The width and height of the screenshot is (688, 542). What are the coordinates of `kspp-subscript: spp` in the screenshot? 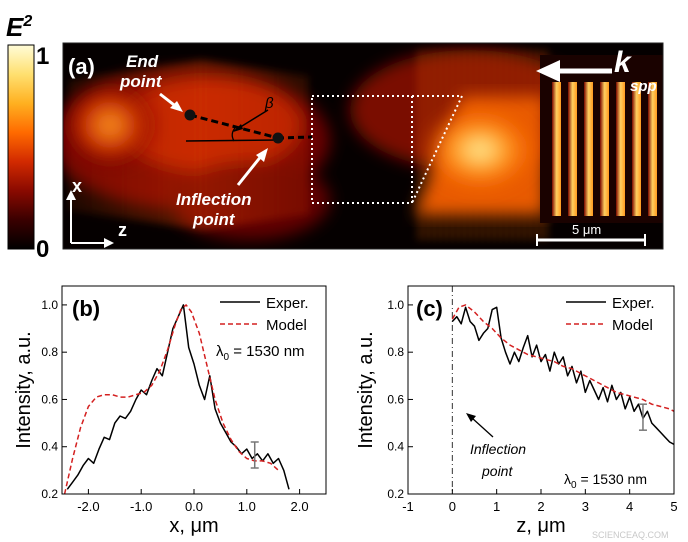 It's located at (643, 86).